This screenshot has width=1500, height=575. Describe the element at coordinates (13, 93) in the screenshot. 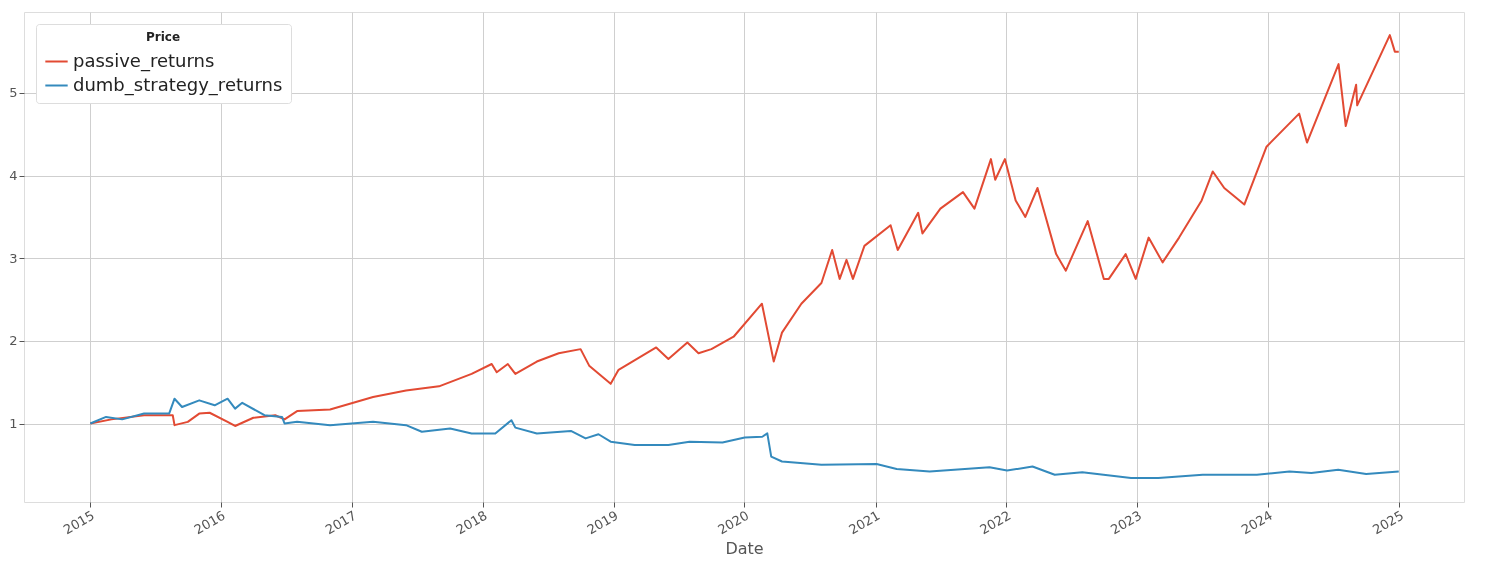

I see `y-tick-label: 5` at that location.